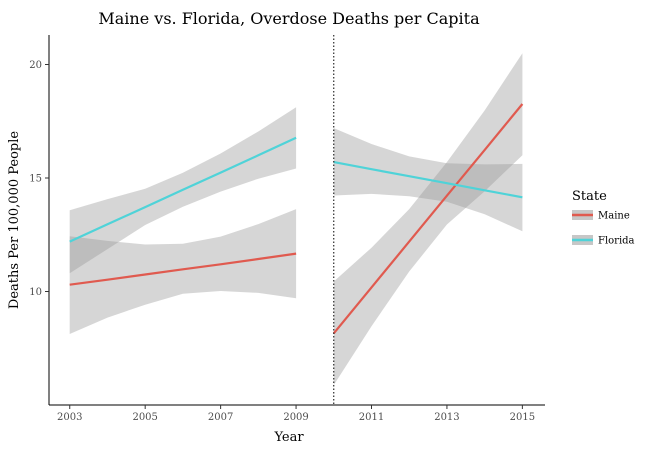 This screenshot has height=453, width=660. Describe the element at coordinates (288, 437) in the screenshot. I see `x-axis-title: Year` at that location.